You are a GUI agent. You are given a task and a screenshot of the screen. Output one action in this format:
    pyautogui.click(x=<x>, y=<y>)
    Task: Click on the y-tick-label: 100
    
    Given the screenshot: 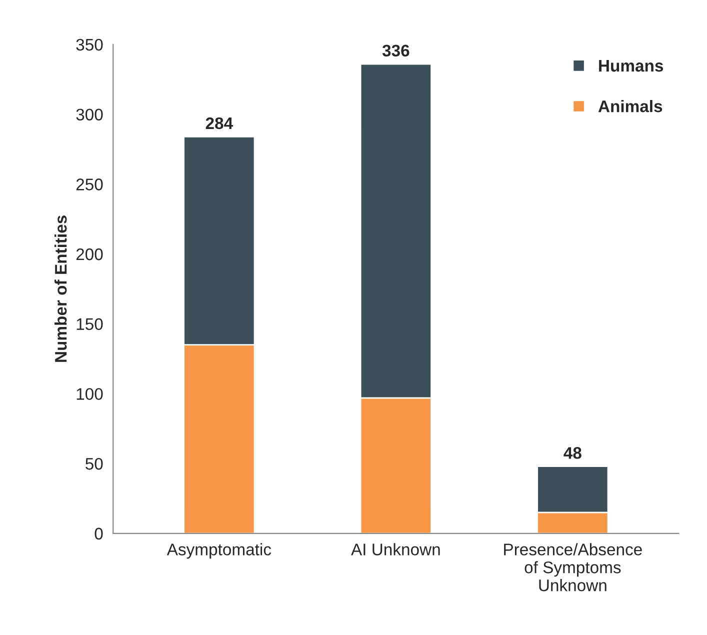 What is the action you would take?
    pyautogui.click(x=89, y=394)
    